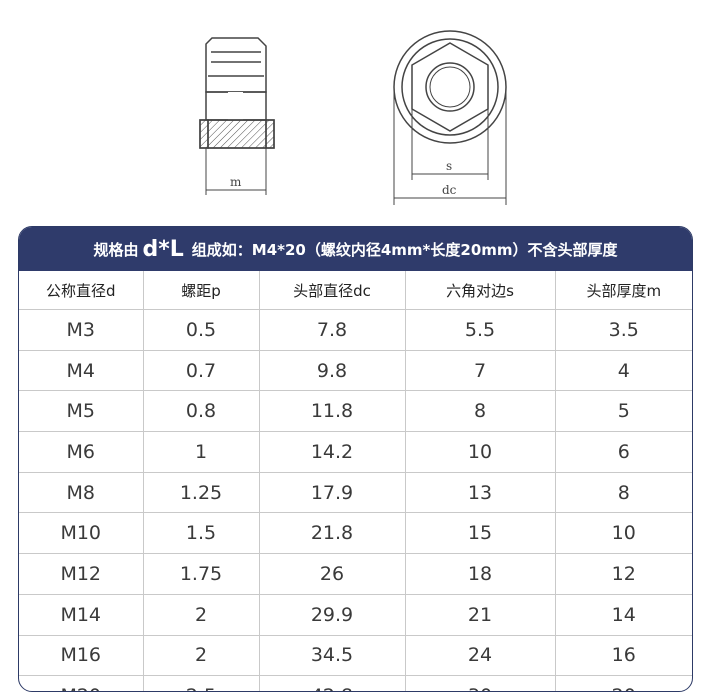 The height and width of the screenshot is (700, 708). What do you see at coordinates (332, 615) in the screenshot?
I see `cell-head-diameter: 29.9` at bounding box center [332, 615].